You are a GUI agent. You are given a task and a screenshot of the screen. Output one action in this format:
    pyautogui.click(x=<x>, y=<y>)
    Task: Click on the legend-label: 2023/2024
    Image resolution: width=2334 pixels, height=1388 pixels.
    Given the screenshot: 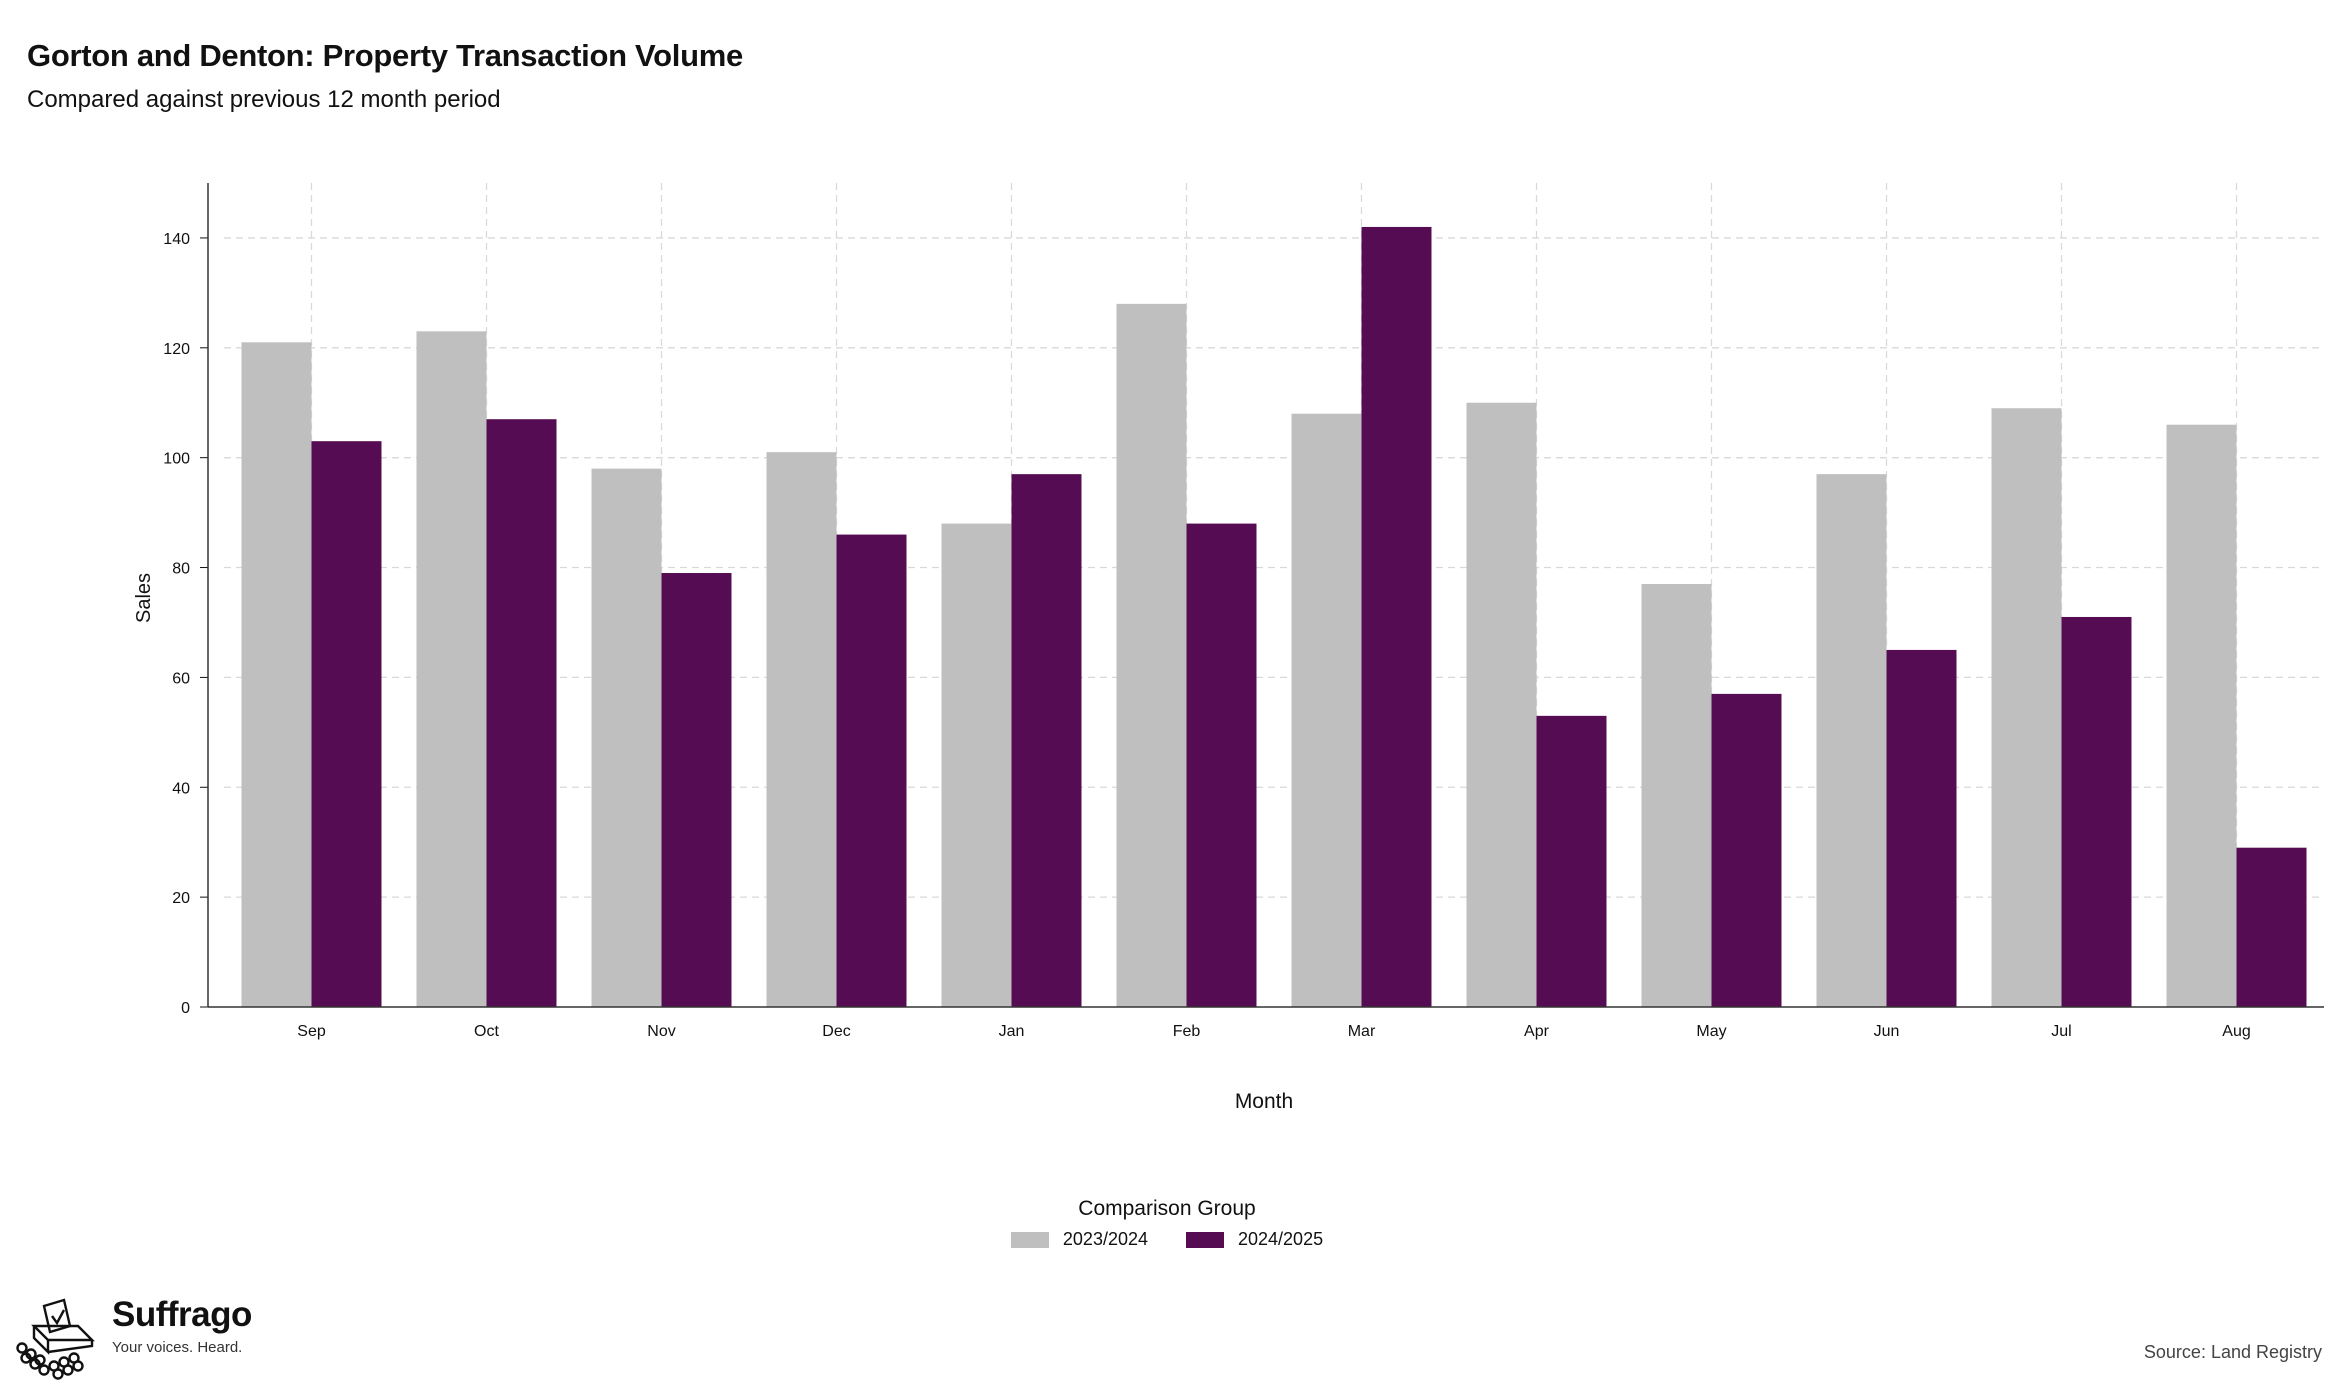 What is the action you would take?
    pyautogui.click(x=1105, y=1239)
    